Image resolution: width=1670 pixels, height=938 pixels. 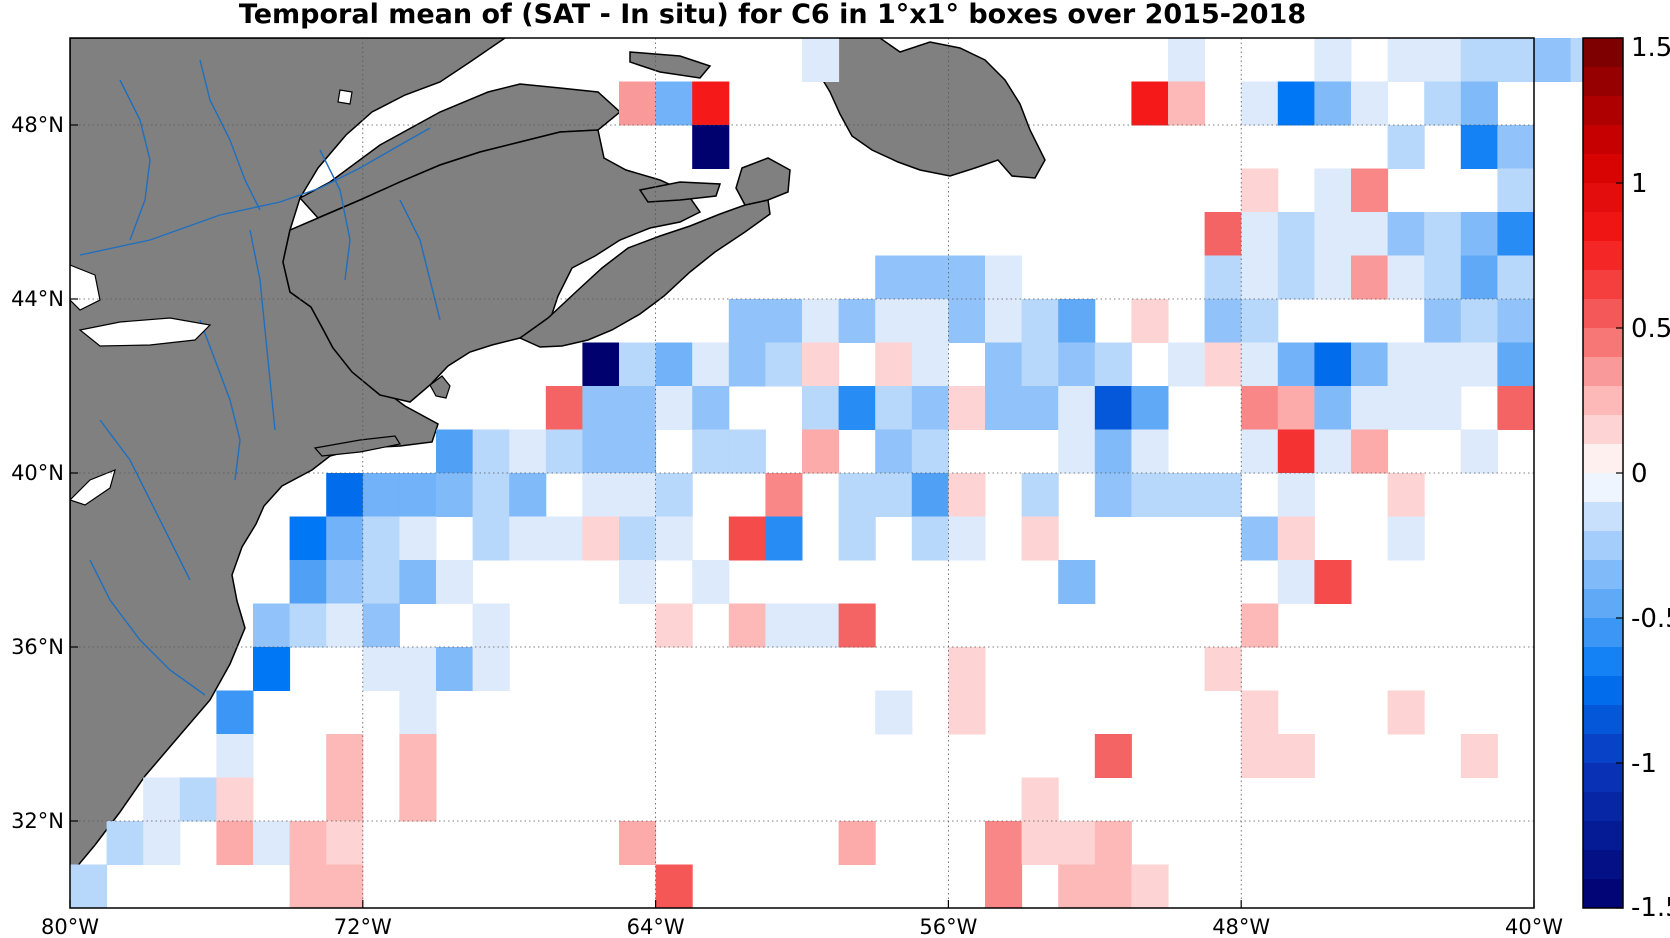 What do you see at coordinates (1241, 926) in the screenshot?
I see `lon-tick-label: 48°W` at bounding box center [1241, 926].